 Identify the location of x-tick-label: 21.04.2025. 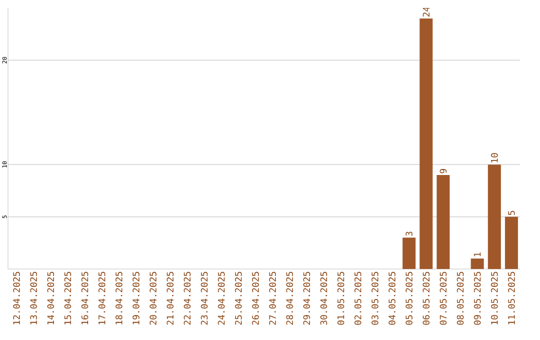
(170, 298).